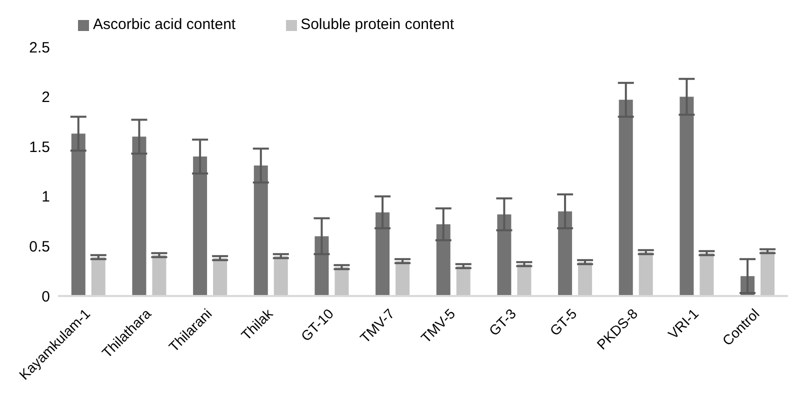 The height and width of the screenshot is (406, 801). What do you see at coordinates (39, 247) in the screenshot?
I see `y-tick-label: 0.5` at bounding box center [39, 247].